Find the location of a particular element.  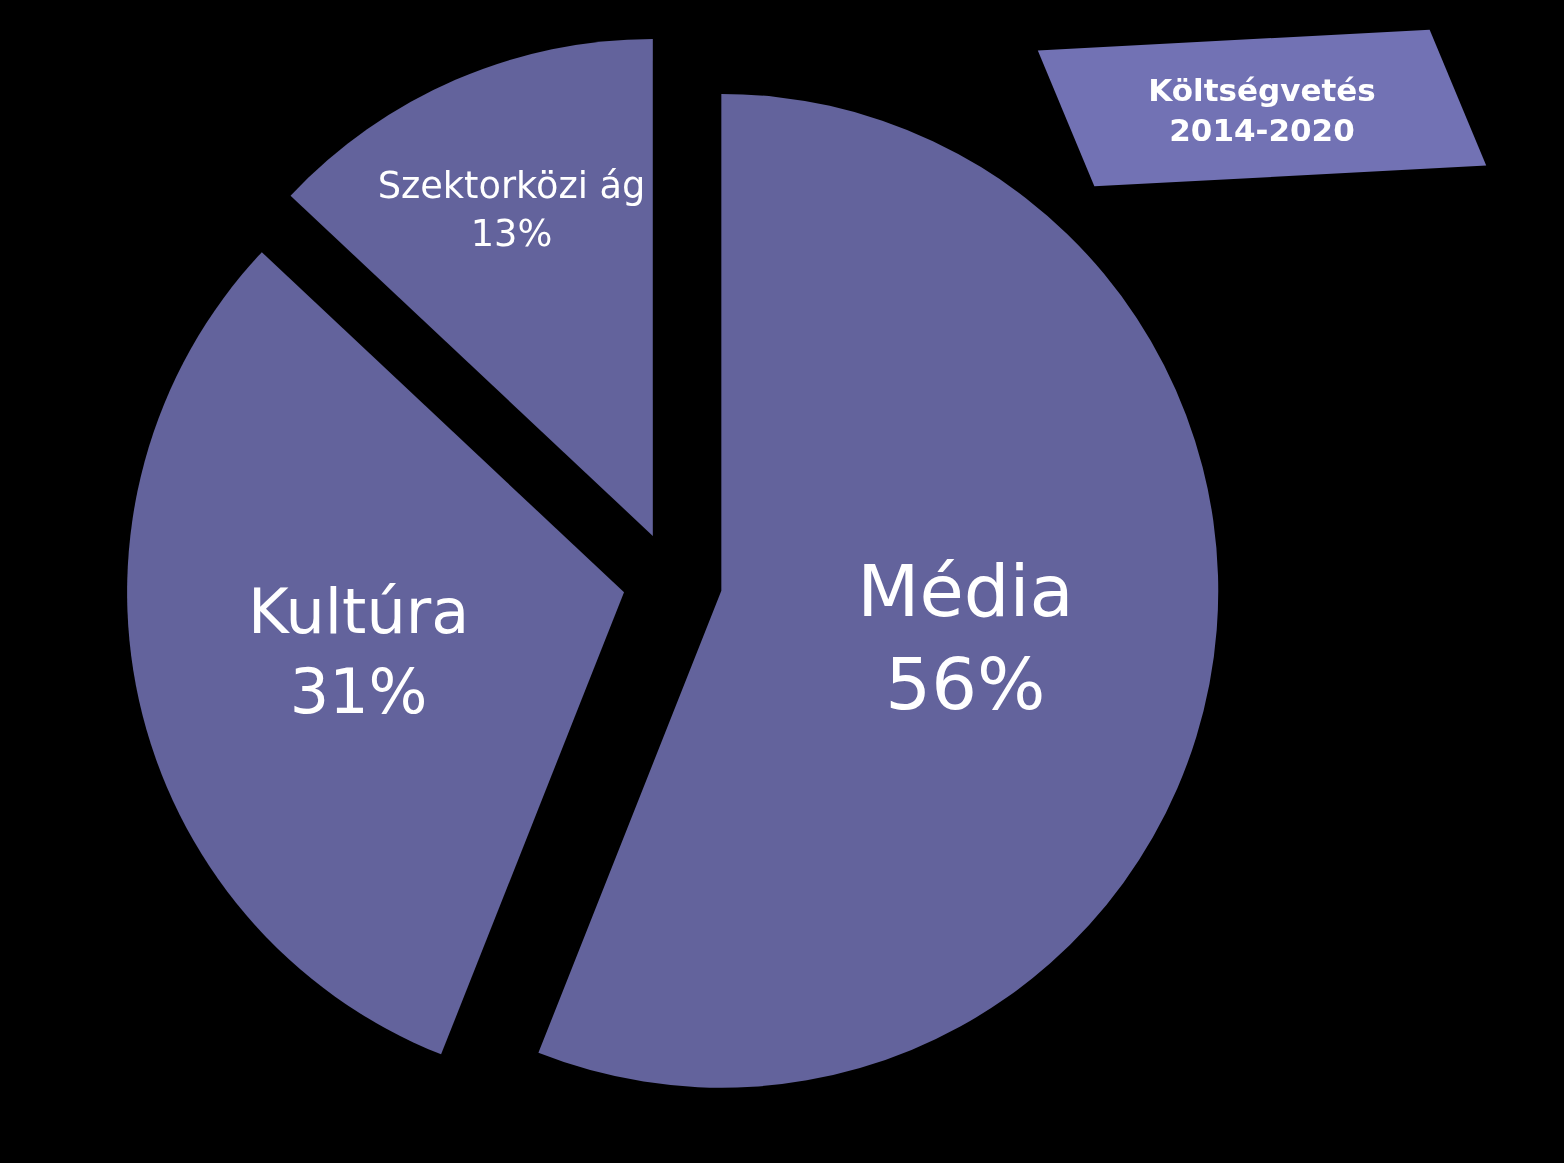

data-label: 56% is located at coordinates (965, 684).